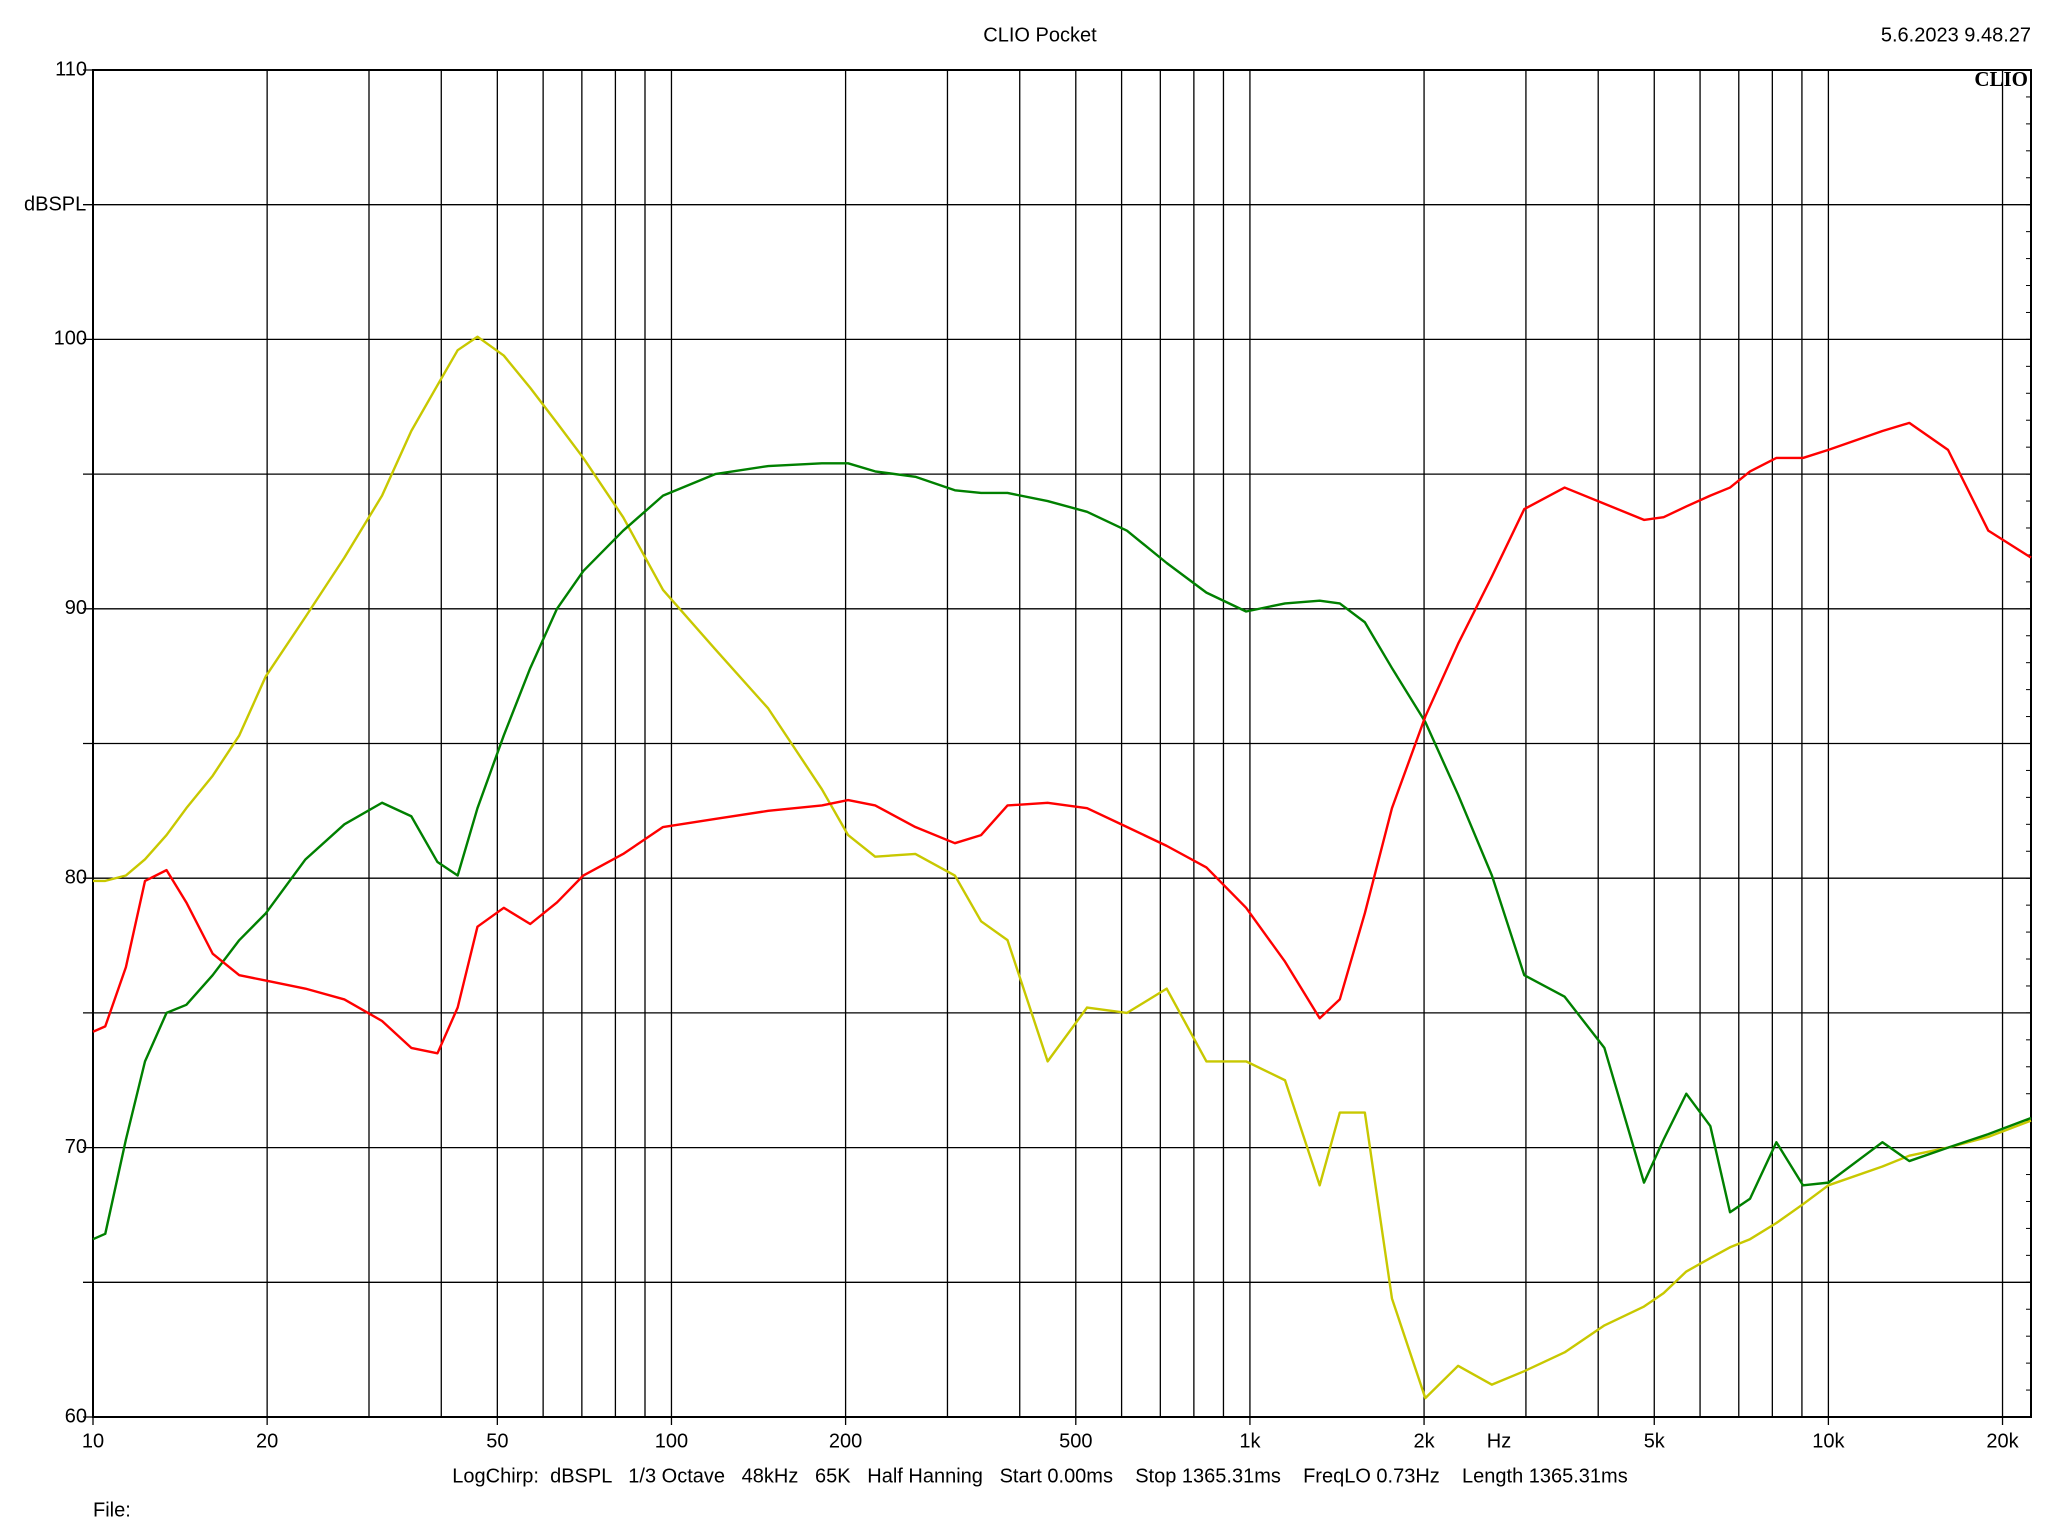 The height and width of the screenshot is (1536, 2048). What do you see at coordinates (1655, 1441) in the screenshot?
I see `x-tick-label: 5k` at bounding box center [1655, 1441].